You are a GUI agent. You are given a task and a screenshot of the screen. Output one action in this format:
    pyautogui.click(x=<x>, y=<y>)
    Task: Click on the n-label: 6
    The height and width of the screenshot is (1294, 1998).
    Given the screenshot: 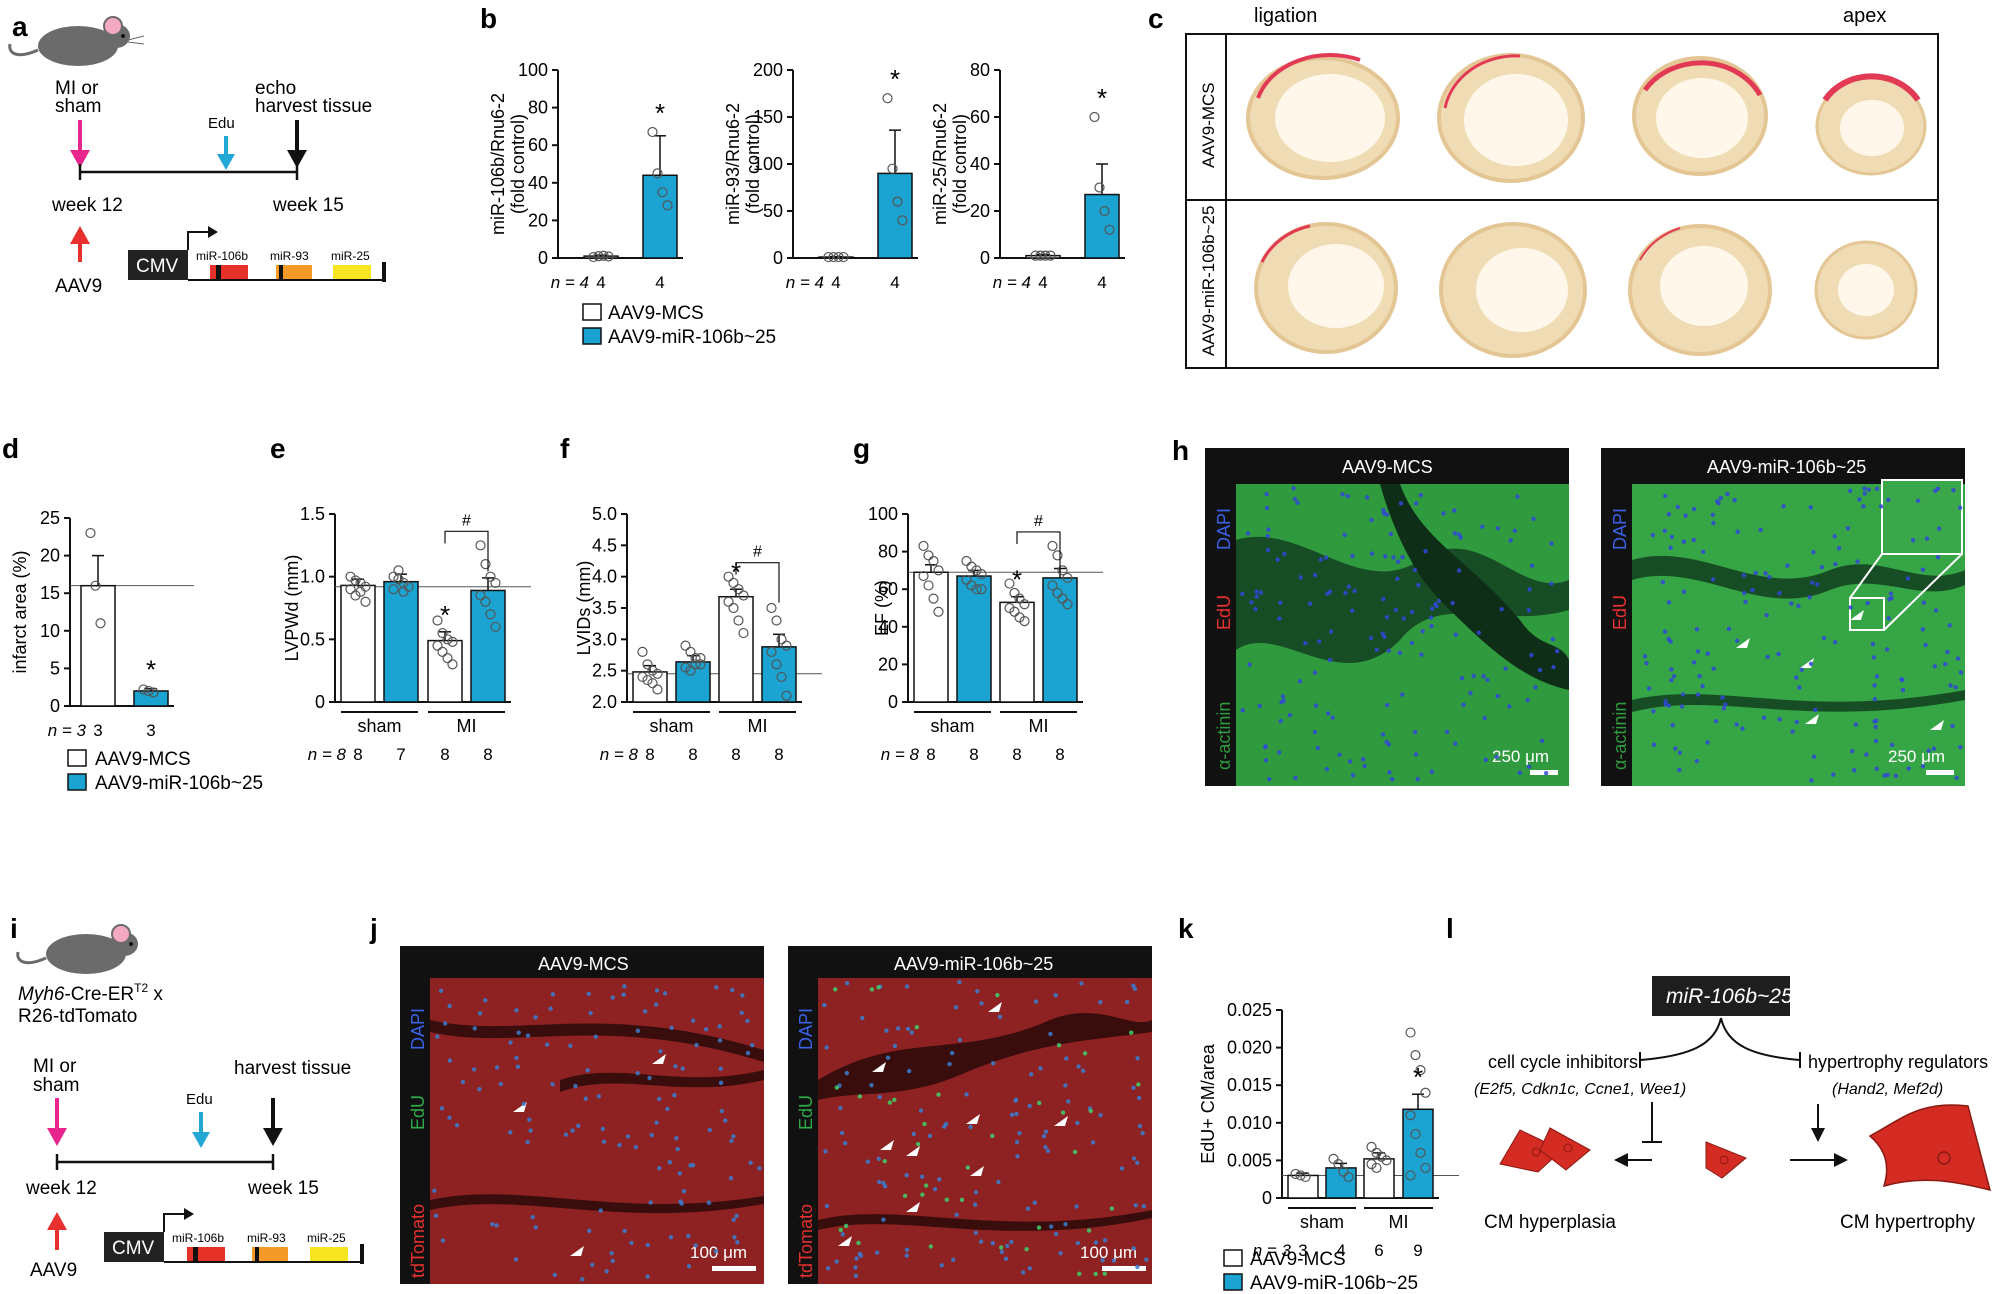 What is the action you would take?
    pyautogui.click(x=1378, y=1250)
    